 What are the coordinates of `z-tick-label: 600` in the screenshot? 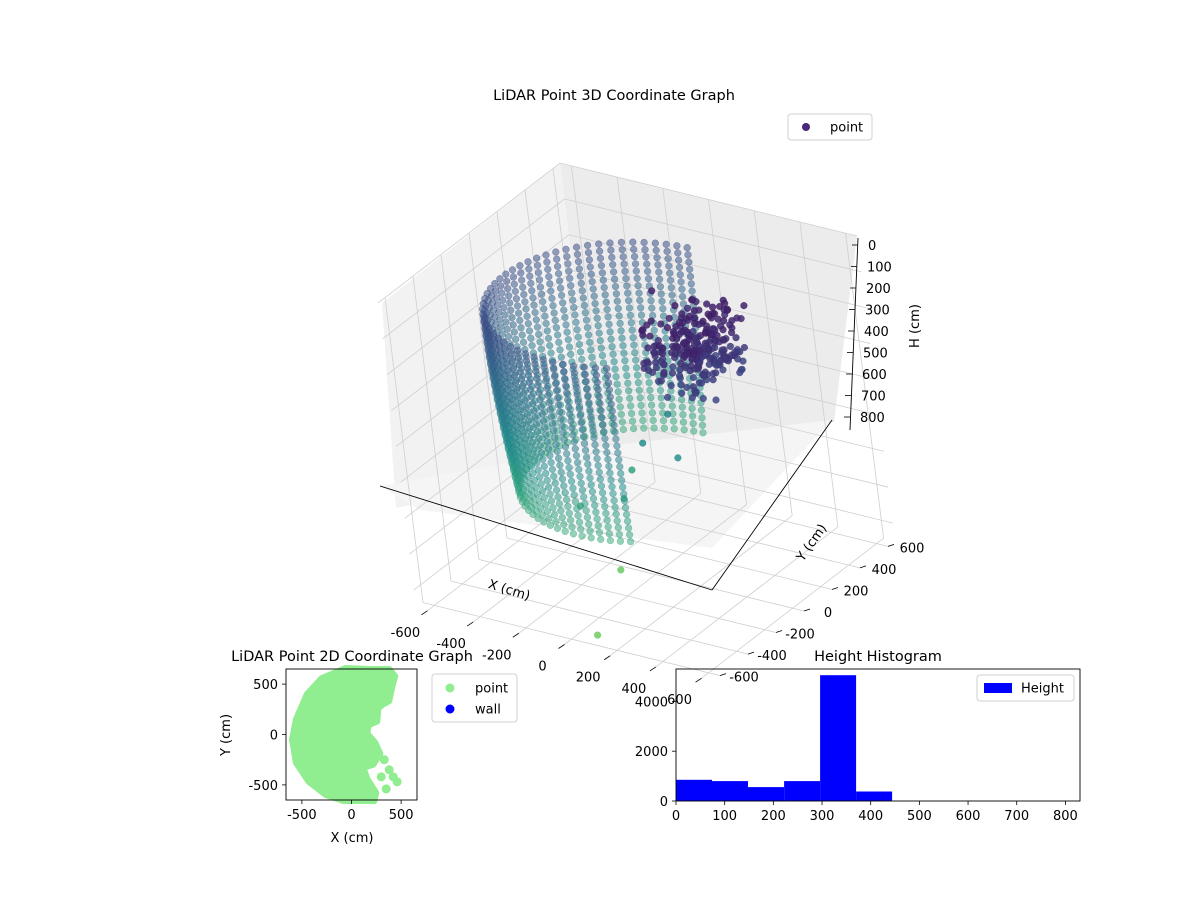 It's located at (874, 375).